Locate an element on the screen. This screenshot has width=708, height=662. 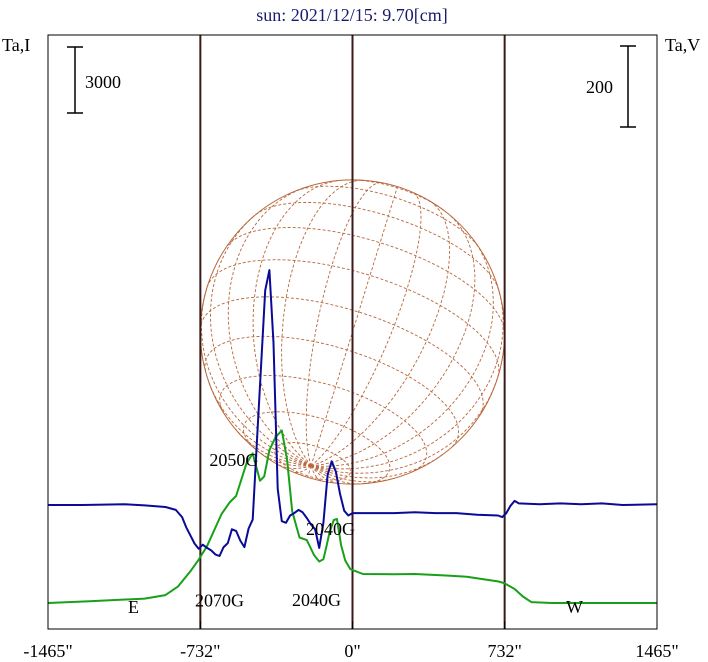
x-tick-label: 0" is located at coordinates (352, 651).